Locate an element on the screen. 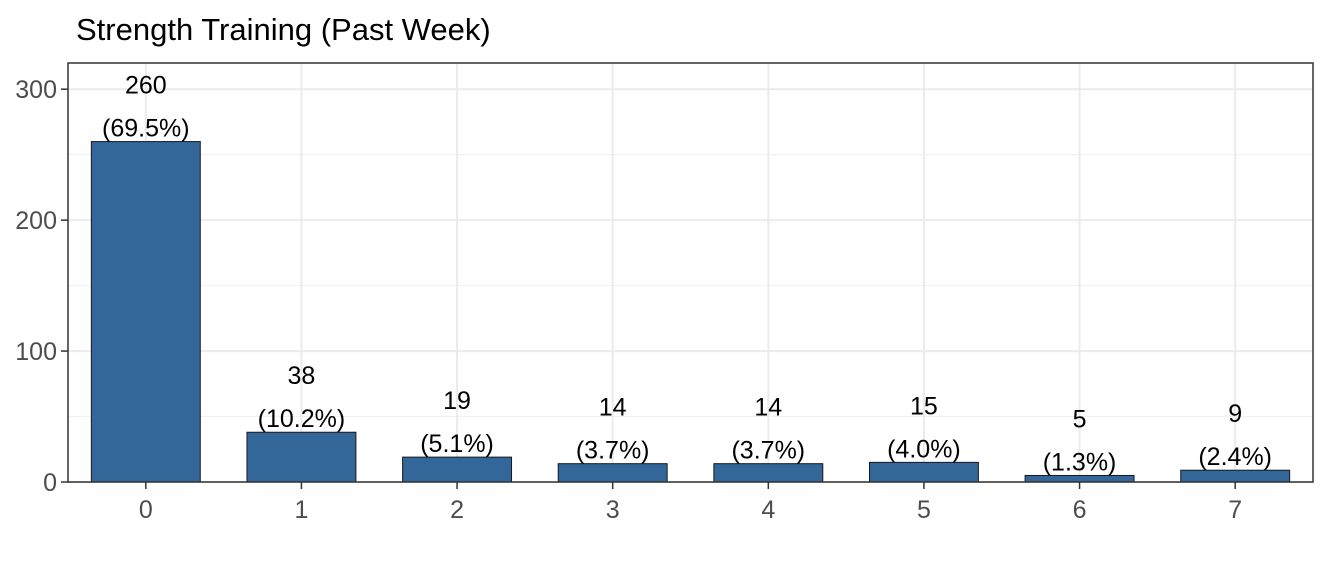 This screenshot has width=1344, height=576. data-label-percent: (10.2%) is located at coordinates (302, 419).